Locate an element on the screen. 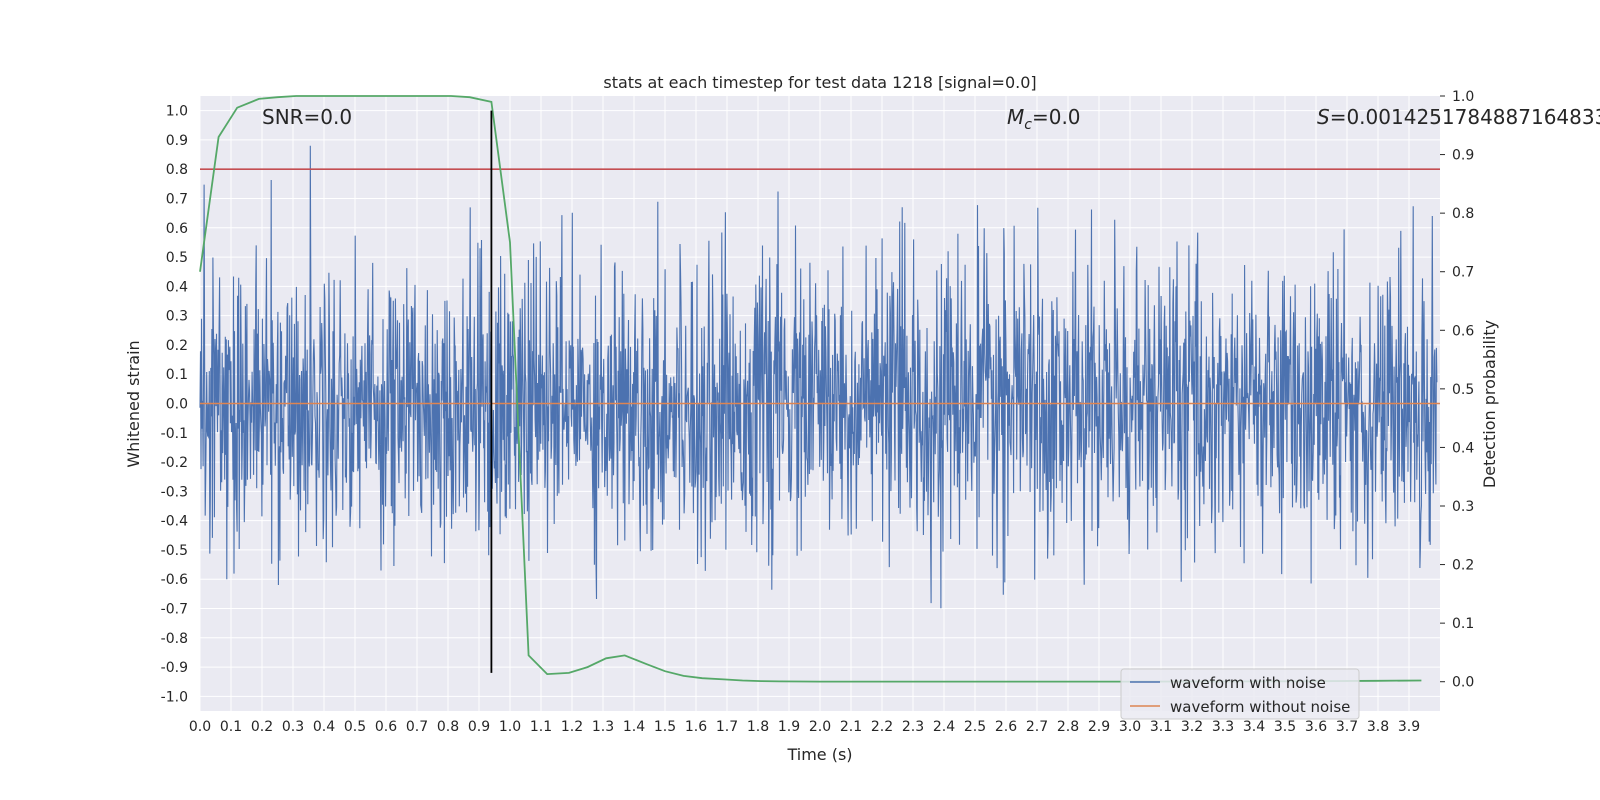 This screenshot has height=800, width=1600. x-tick-label: 3.3 is located at coordinates (1223, 727).